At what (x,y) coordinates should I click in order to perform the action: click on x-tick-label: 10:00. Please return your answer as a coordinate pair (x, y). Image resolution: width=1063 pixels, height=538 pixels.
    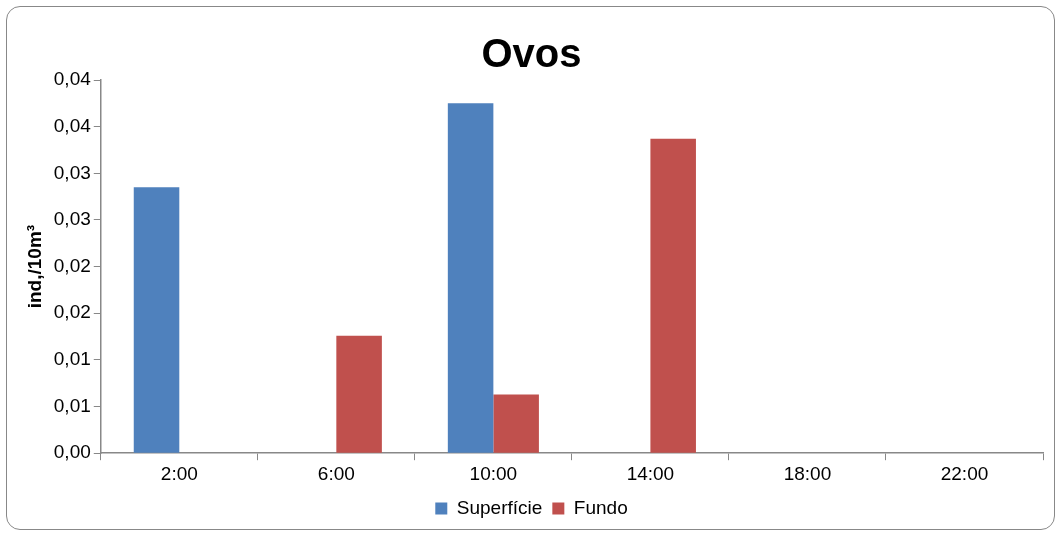
    Looking at the image, I should click on (493, 473).